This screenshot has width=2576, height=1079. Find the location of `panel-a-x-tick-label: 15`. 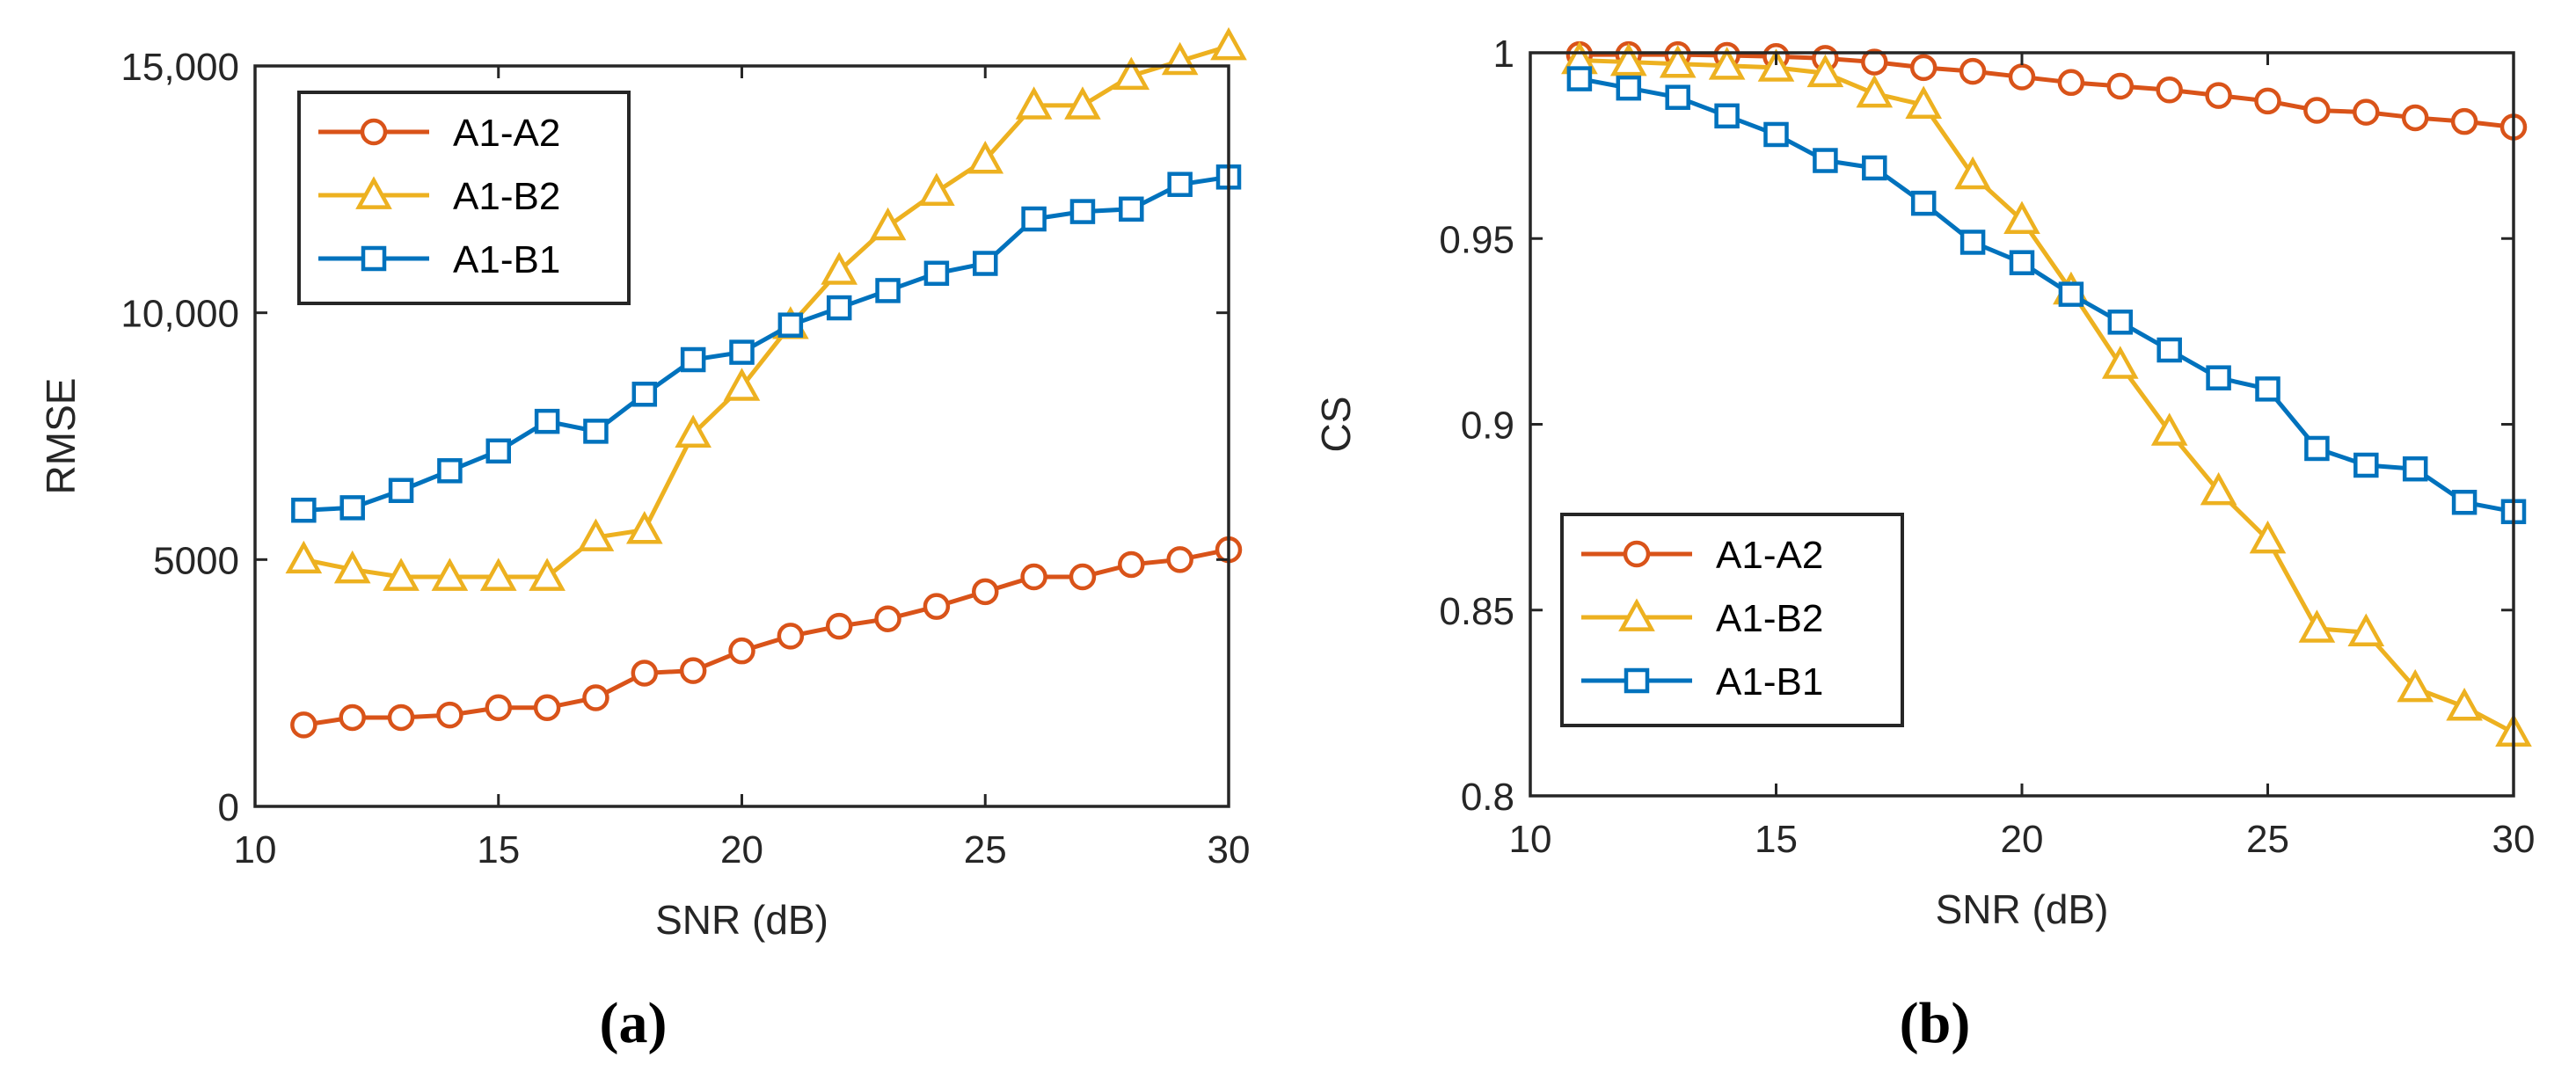

panel-a-x-tick-label: 15 is located at coordinates (499, 849).